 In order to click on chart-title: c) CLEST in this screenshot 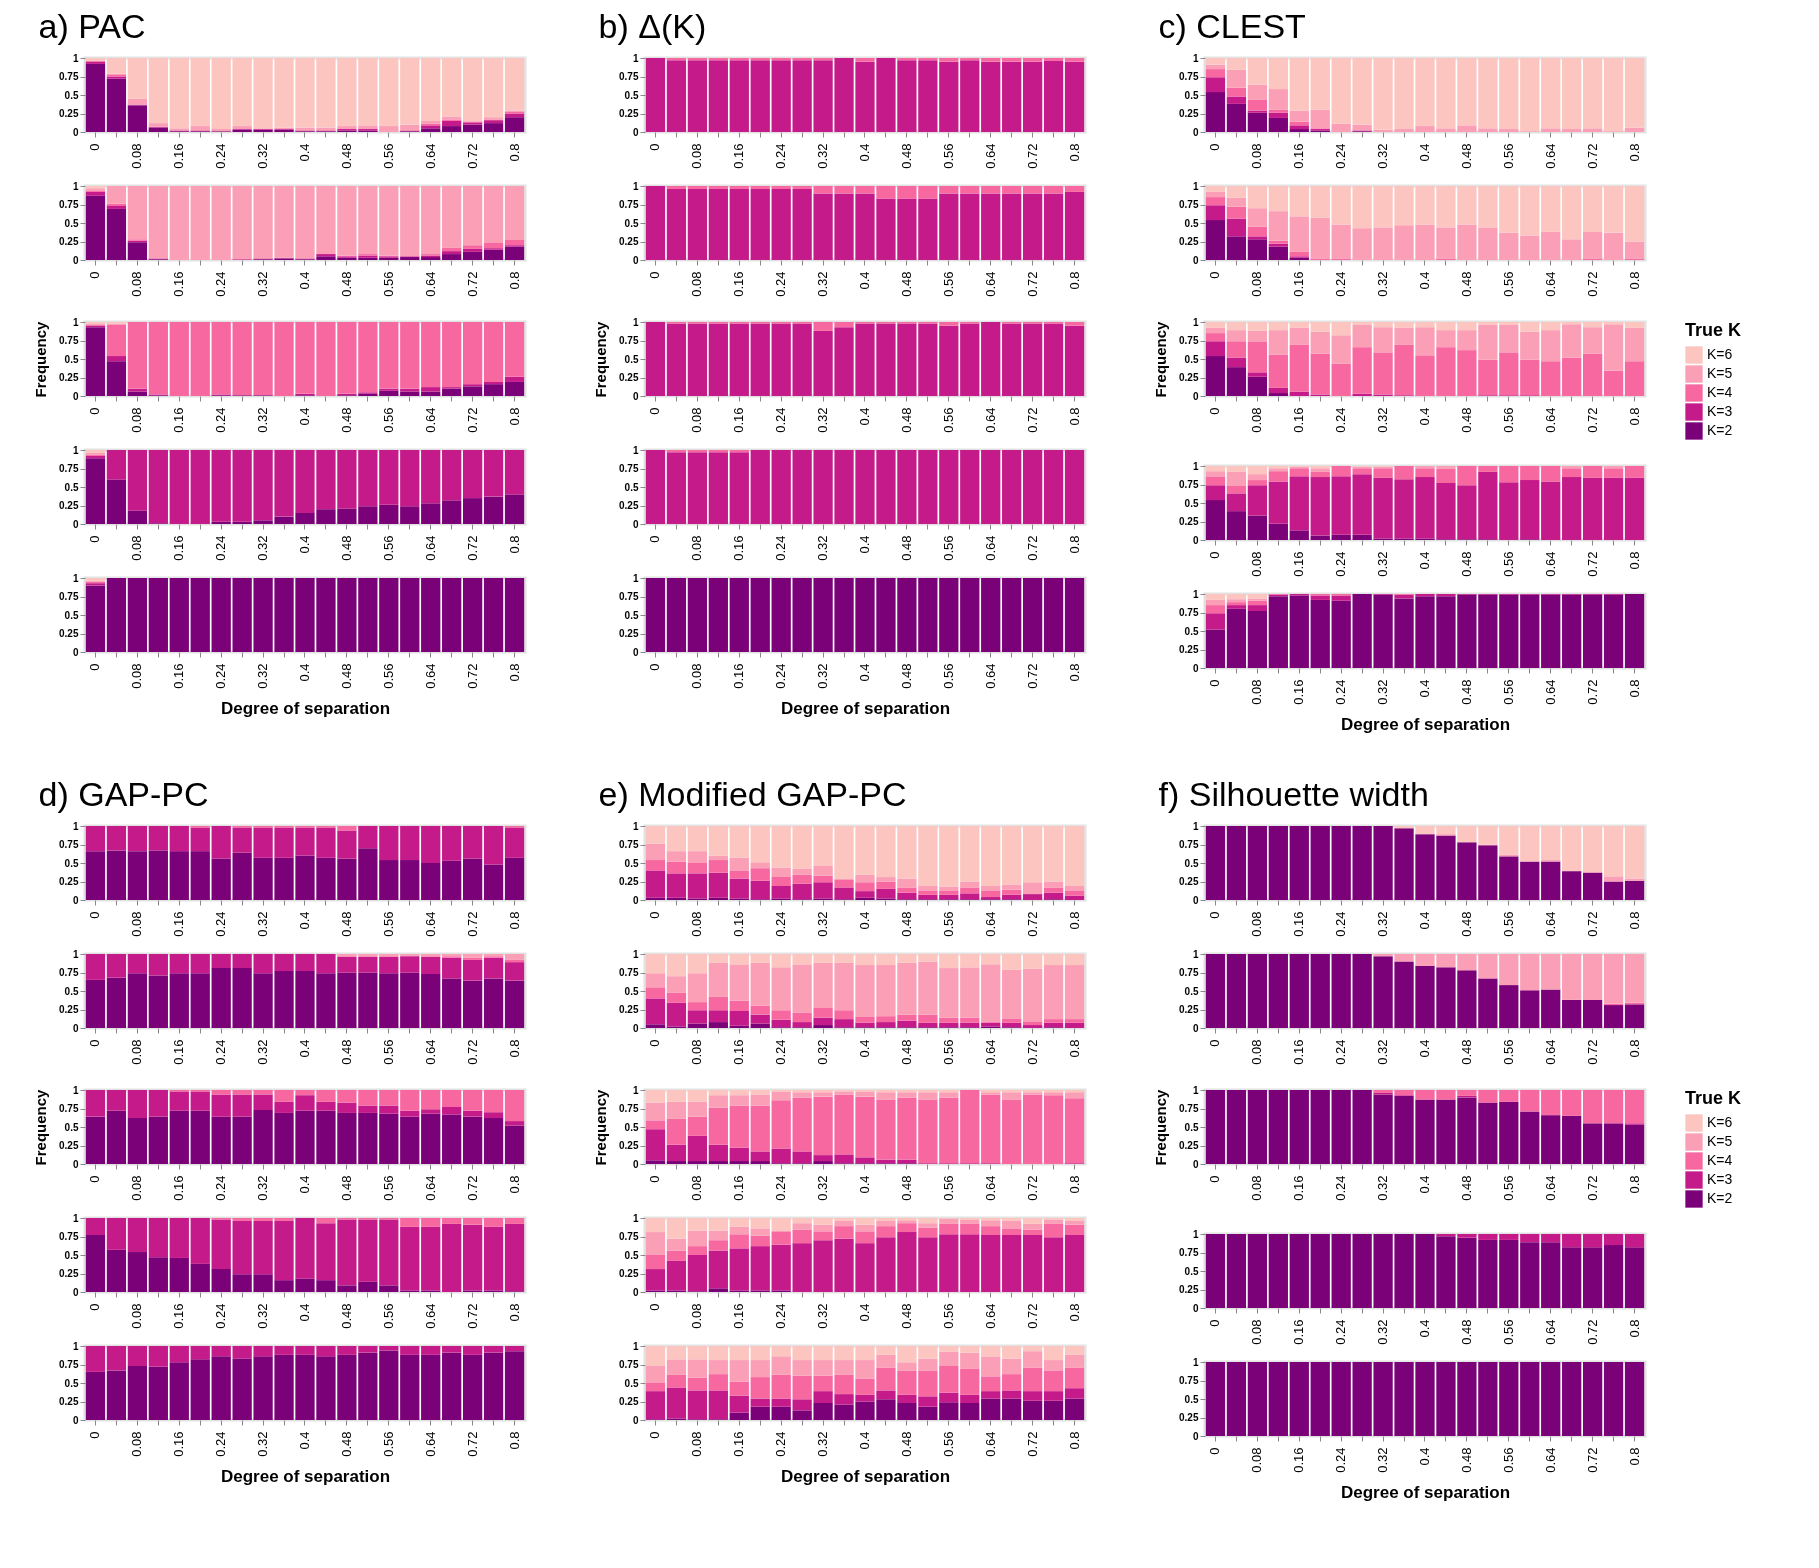, I will do `click(1232, 26)`.